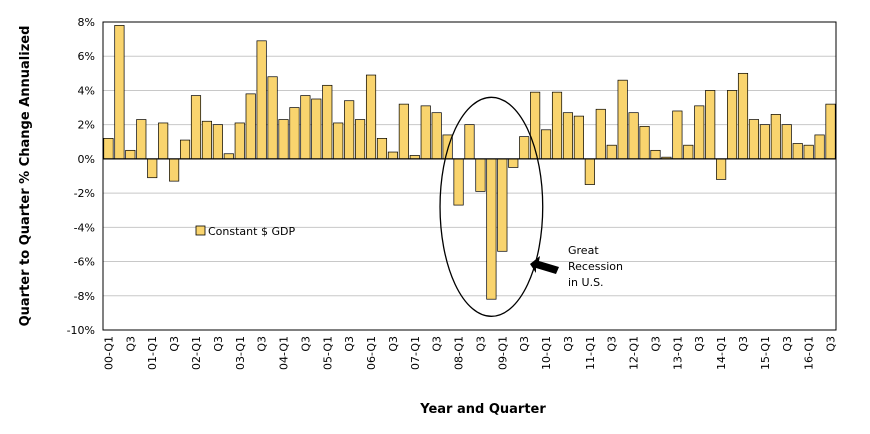 The height and width of the screenshot is (434, 870). Describe the element at coordinates (25, 176) in the screenshot. I see `y-axis-title: Quarter to Quarter % Change Annualized` at that location.